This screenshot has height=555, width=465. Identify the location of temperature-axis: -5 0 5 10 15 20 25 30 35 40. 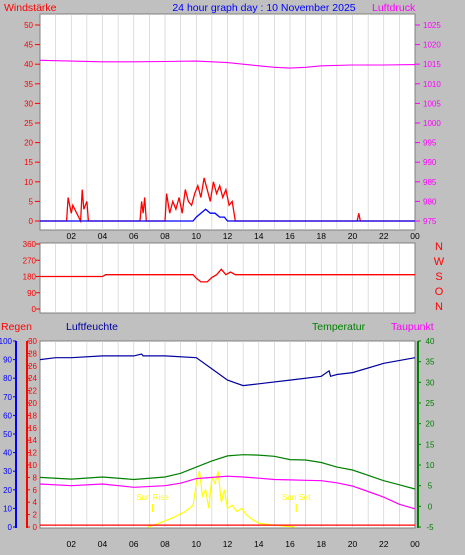
(426, 434).